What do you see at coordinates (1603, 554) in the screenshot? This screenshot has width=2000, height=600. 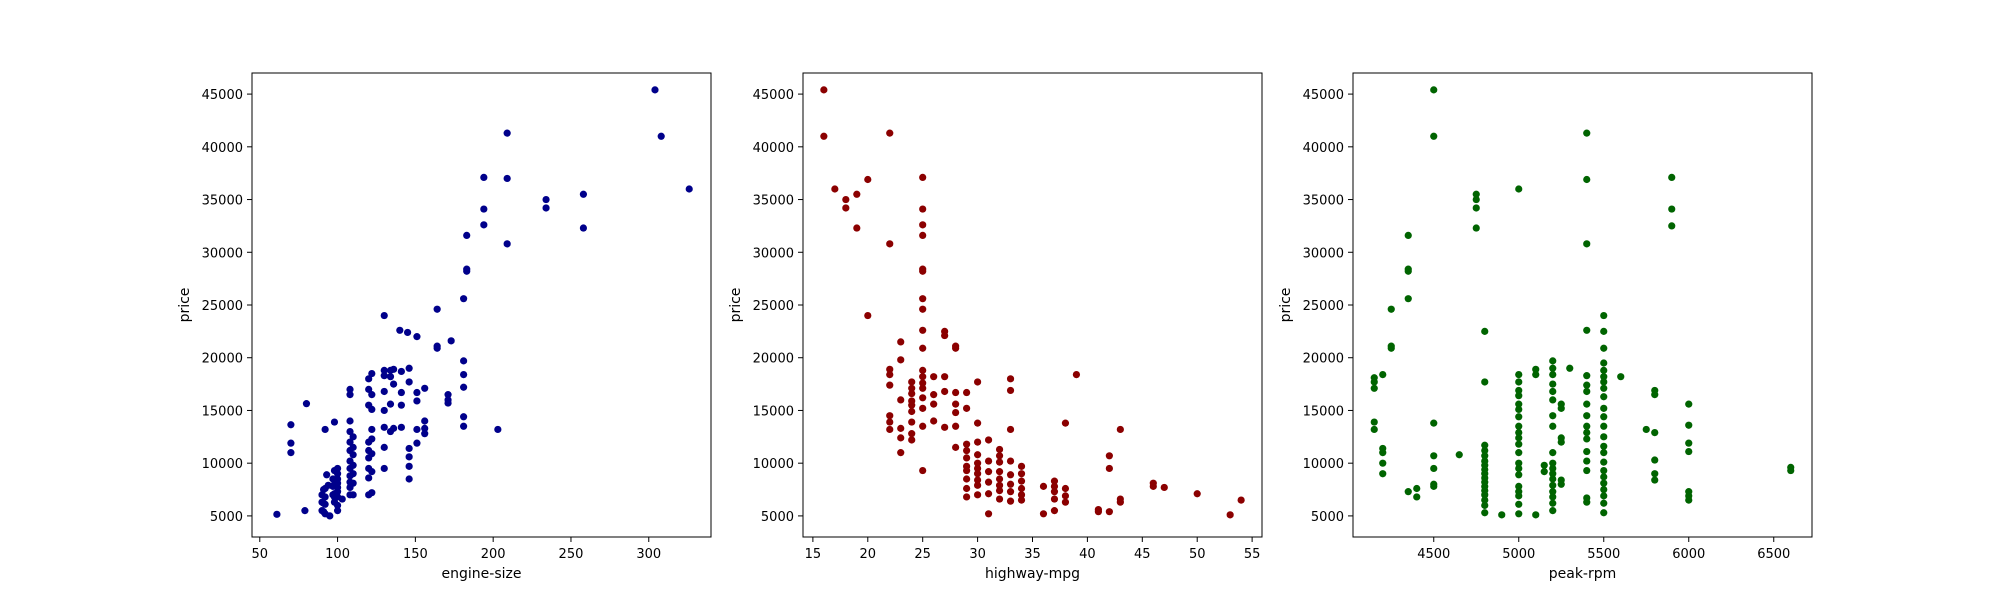 I see `x-tick-label: 5500` at bounding box center [1603, 554].